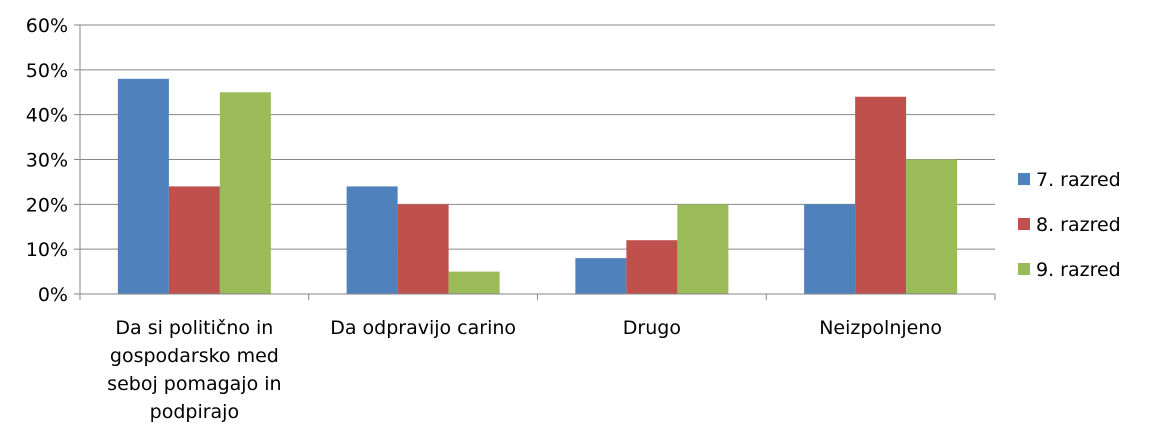 Image resolution: width=1158 pixels, height=438 pixels. What do you see at coordinates (47, 116) in the screenshot?
I see `y-tick-label: 40%` at bounding box center [47, 116].